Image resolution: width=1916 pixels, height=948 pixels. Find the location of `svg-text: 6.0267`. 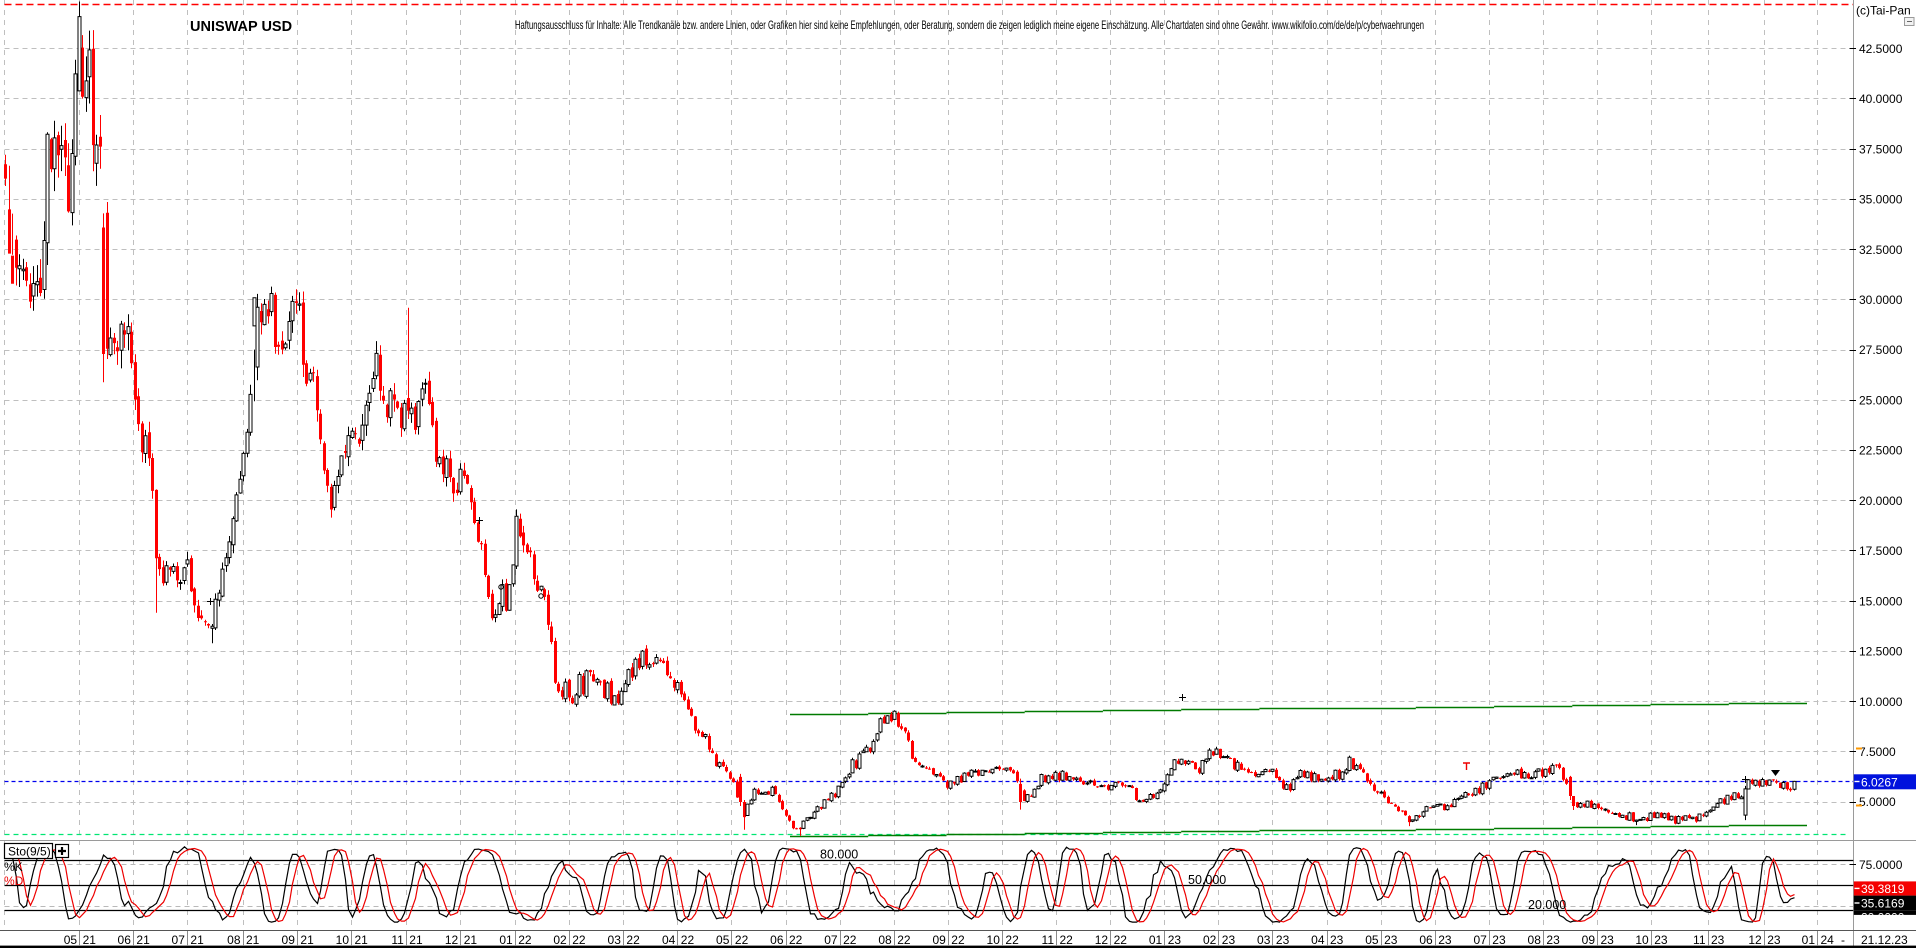

svg-text: 6.0267 is located at coordinates (1879, 782).